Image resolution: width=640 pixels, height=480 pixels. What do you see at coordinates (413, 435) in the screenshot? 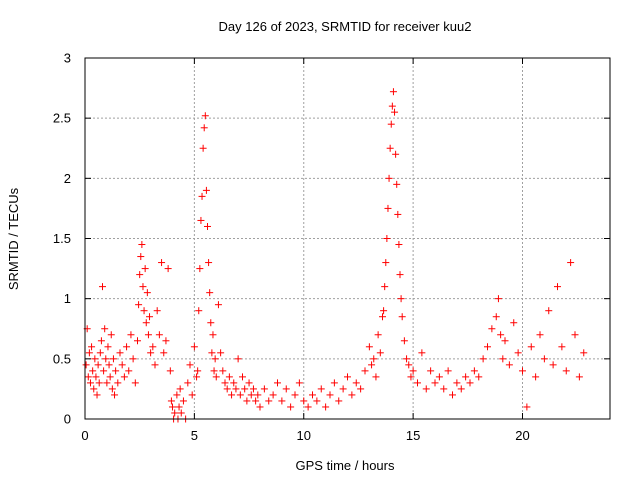
I see `x-tick-label: 15` at bounding box center [413, 435].